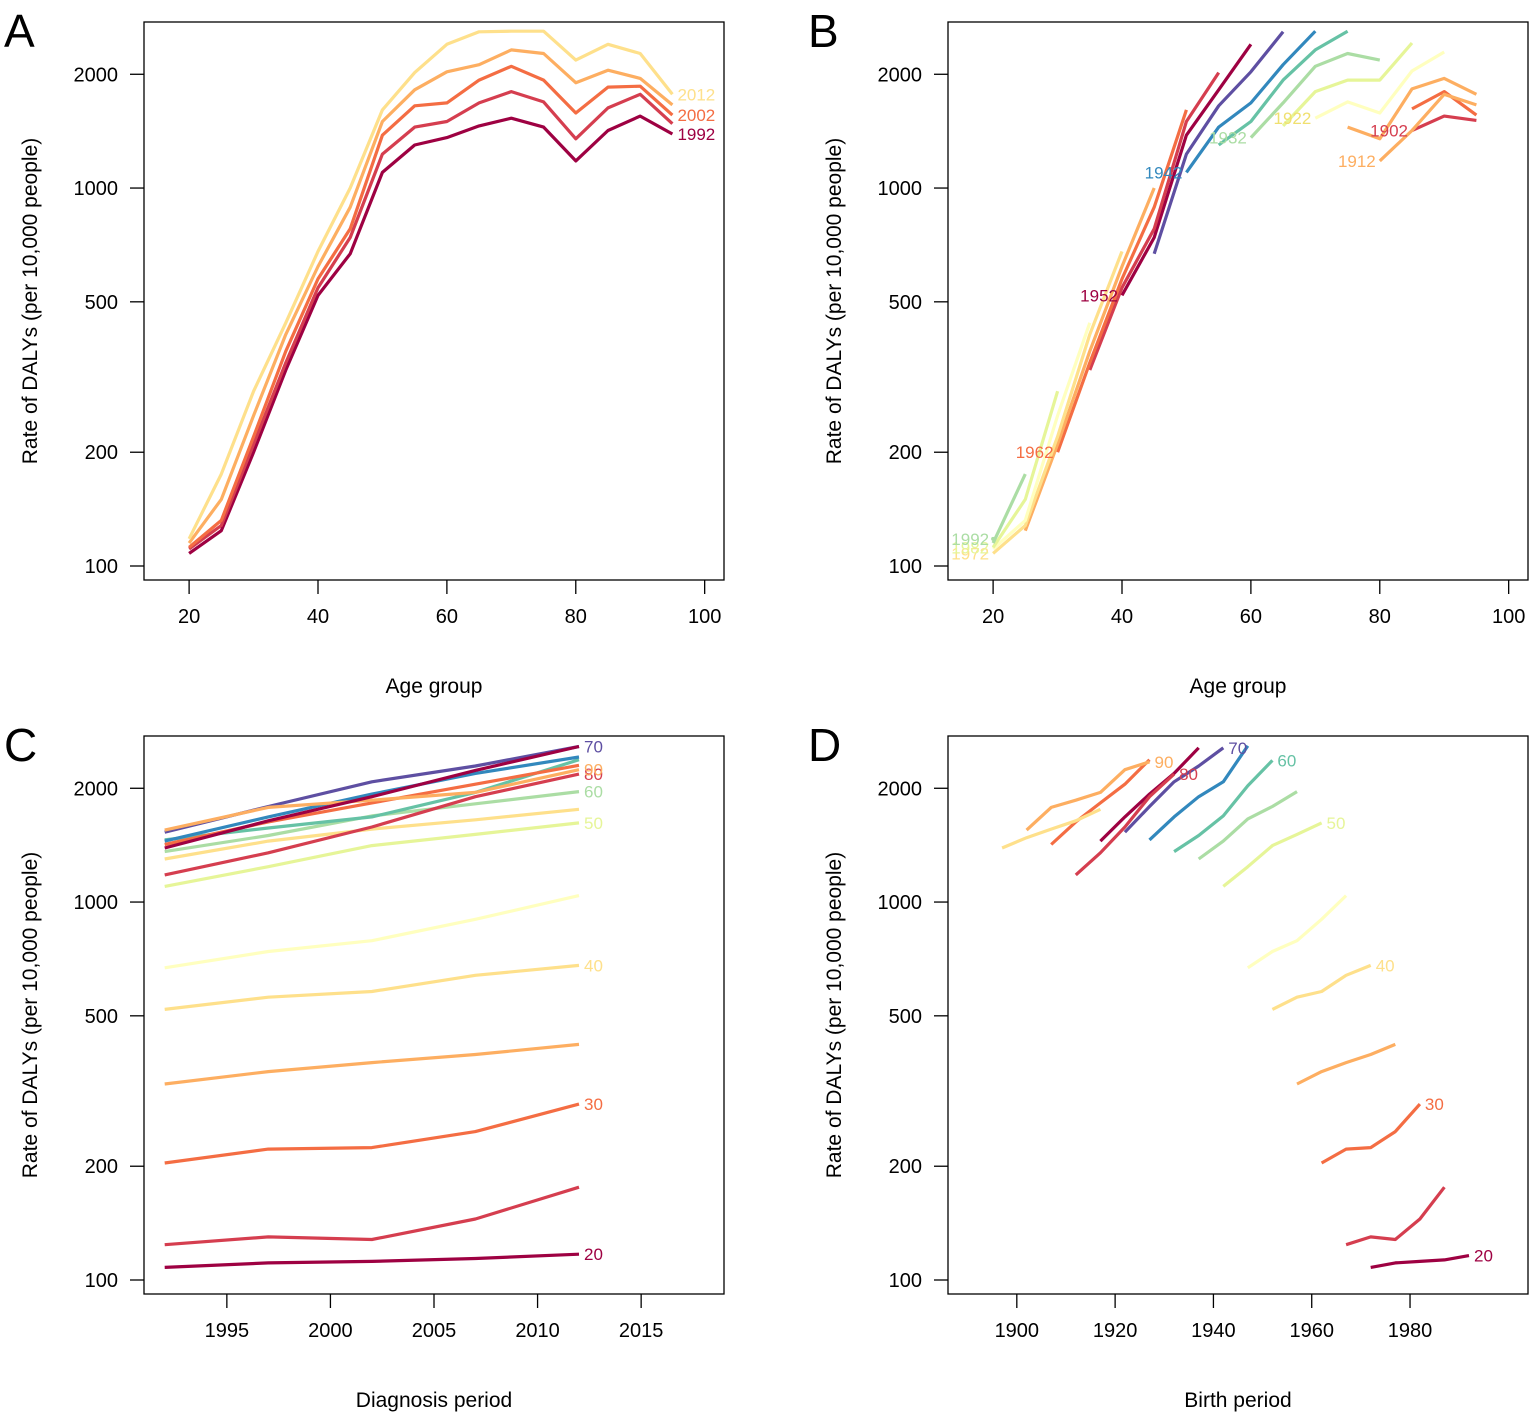 This screenshot has height=1417, width=1535. What do you see at coordinates (696, 134) in the screenshot?
I see `series-label-1992: 1992` at bounding box center [696, 134].